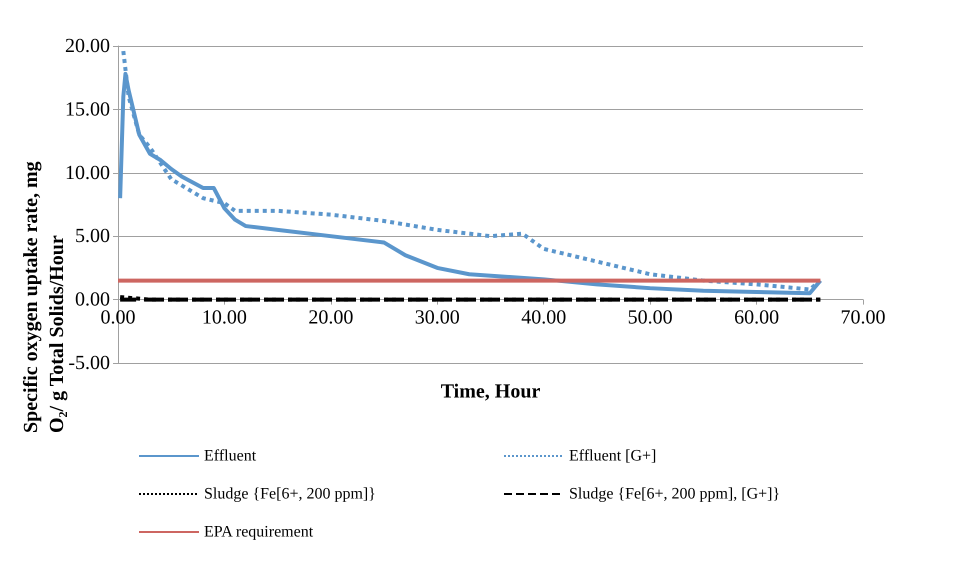  Describe the element at coordinates (650, 317) in the screenshot. I see `x-tick-label: 50.00` at that location.